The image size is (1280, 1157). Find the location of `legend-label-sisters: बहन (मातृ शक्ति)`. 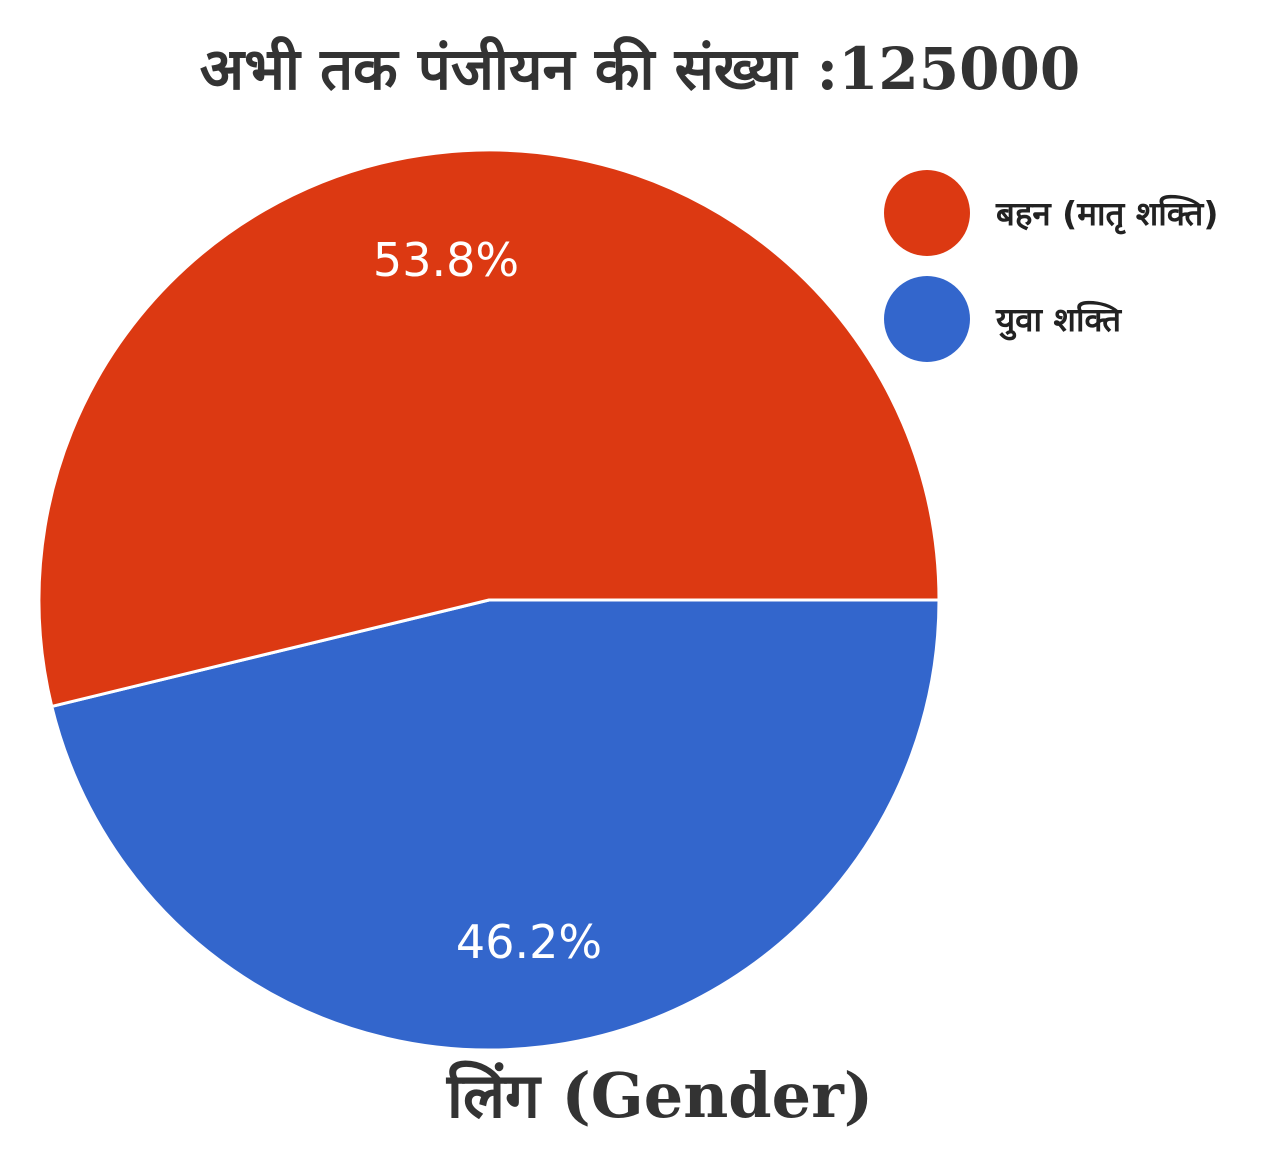

legend-label-sisters: बहन (मातृ शक्ति) is located at coordinates (1107, 213).